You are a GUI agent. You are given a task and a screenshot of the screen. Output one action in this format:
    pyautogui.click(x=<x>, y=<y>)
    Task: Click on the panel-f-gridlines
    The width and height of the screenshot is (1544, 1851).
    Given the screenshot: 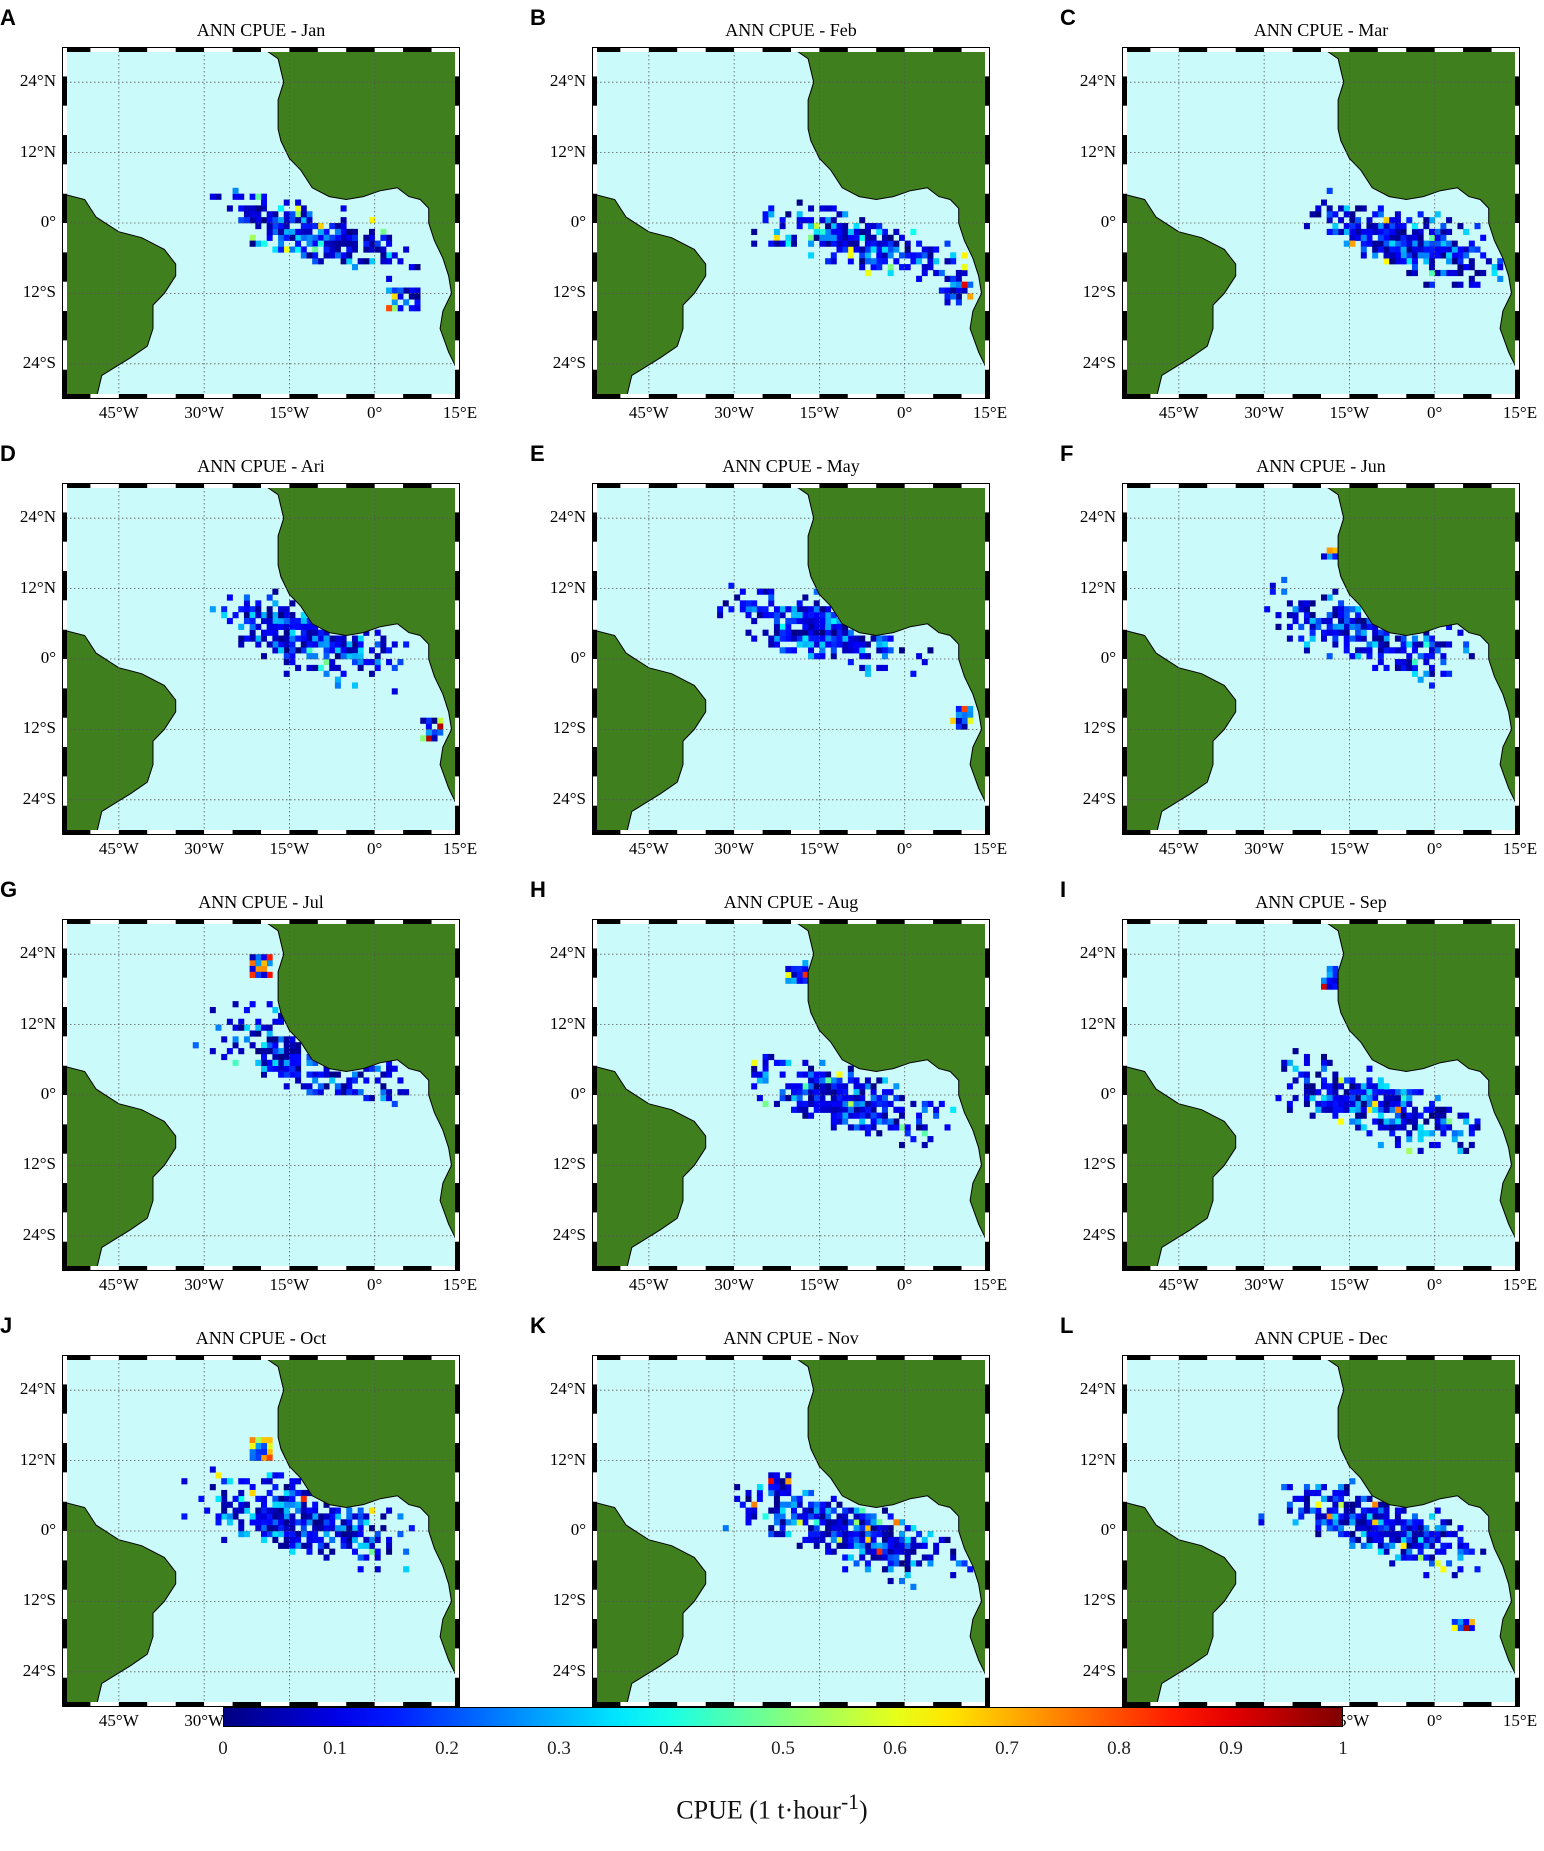 What is the action you would take?
    pyautogui.click(x=1321, y=659)
    